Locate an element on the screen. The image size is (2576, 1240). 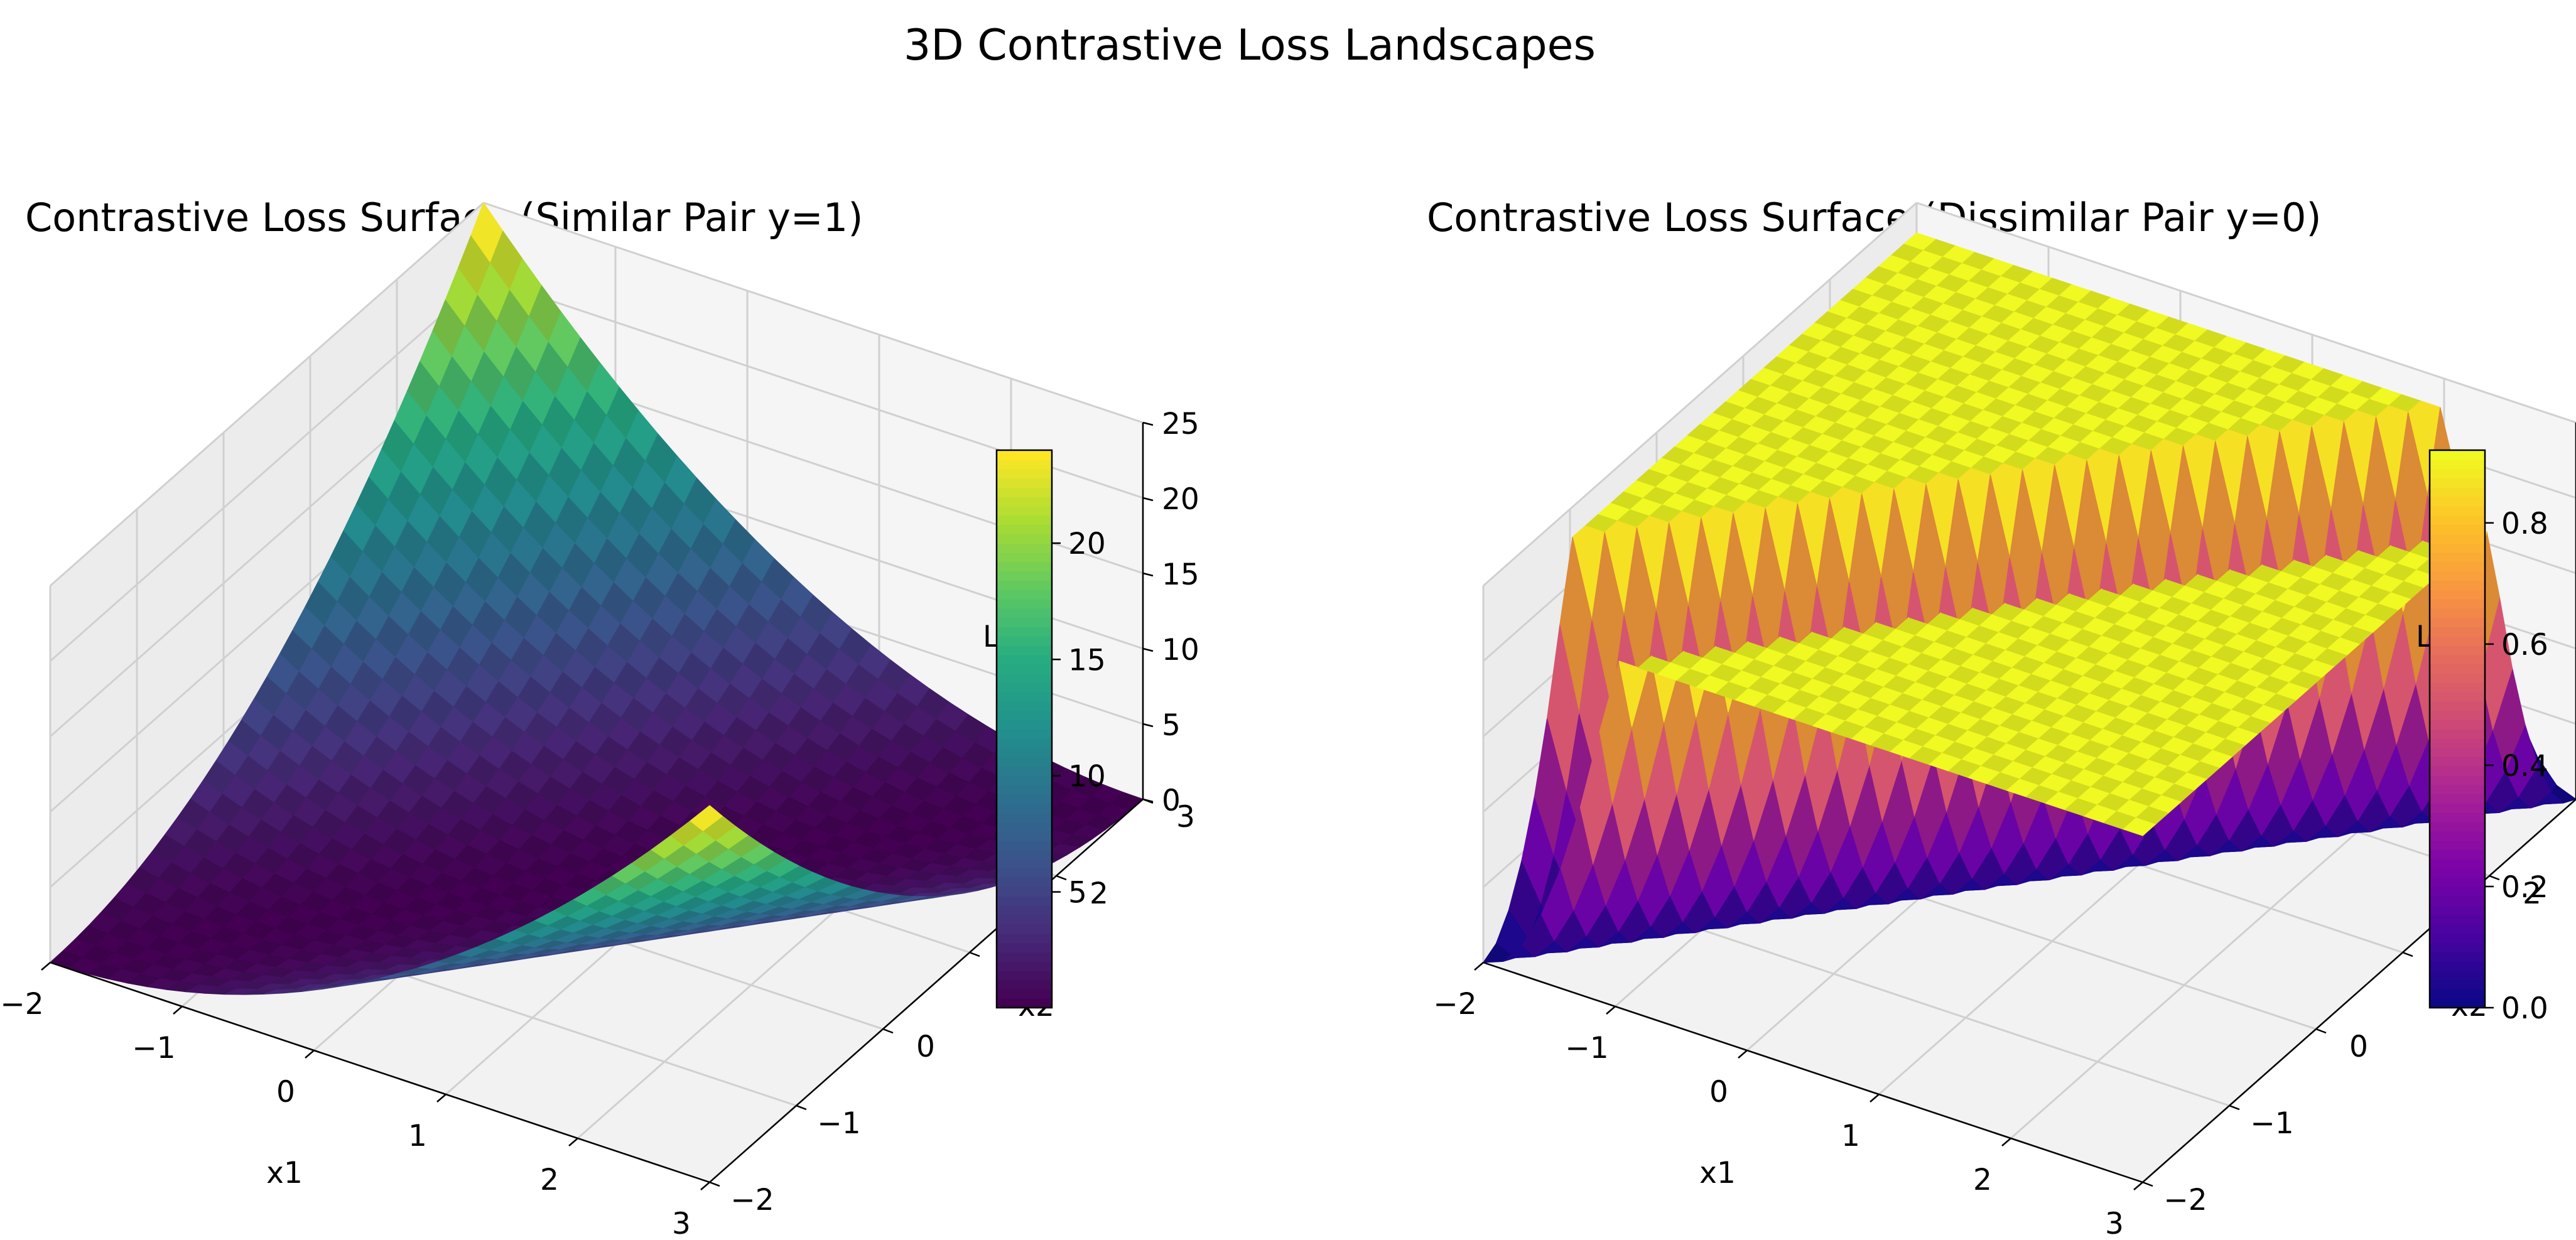
colorbar-tick-label: 10 is located at coordinates (1087, 776).